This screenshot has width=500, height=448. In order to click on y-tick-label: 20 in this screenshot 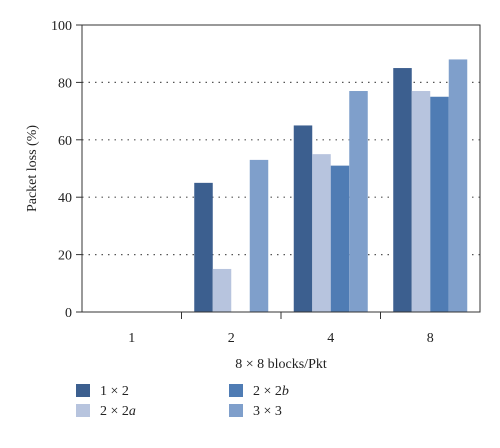, I will do `click(65, 256)`.